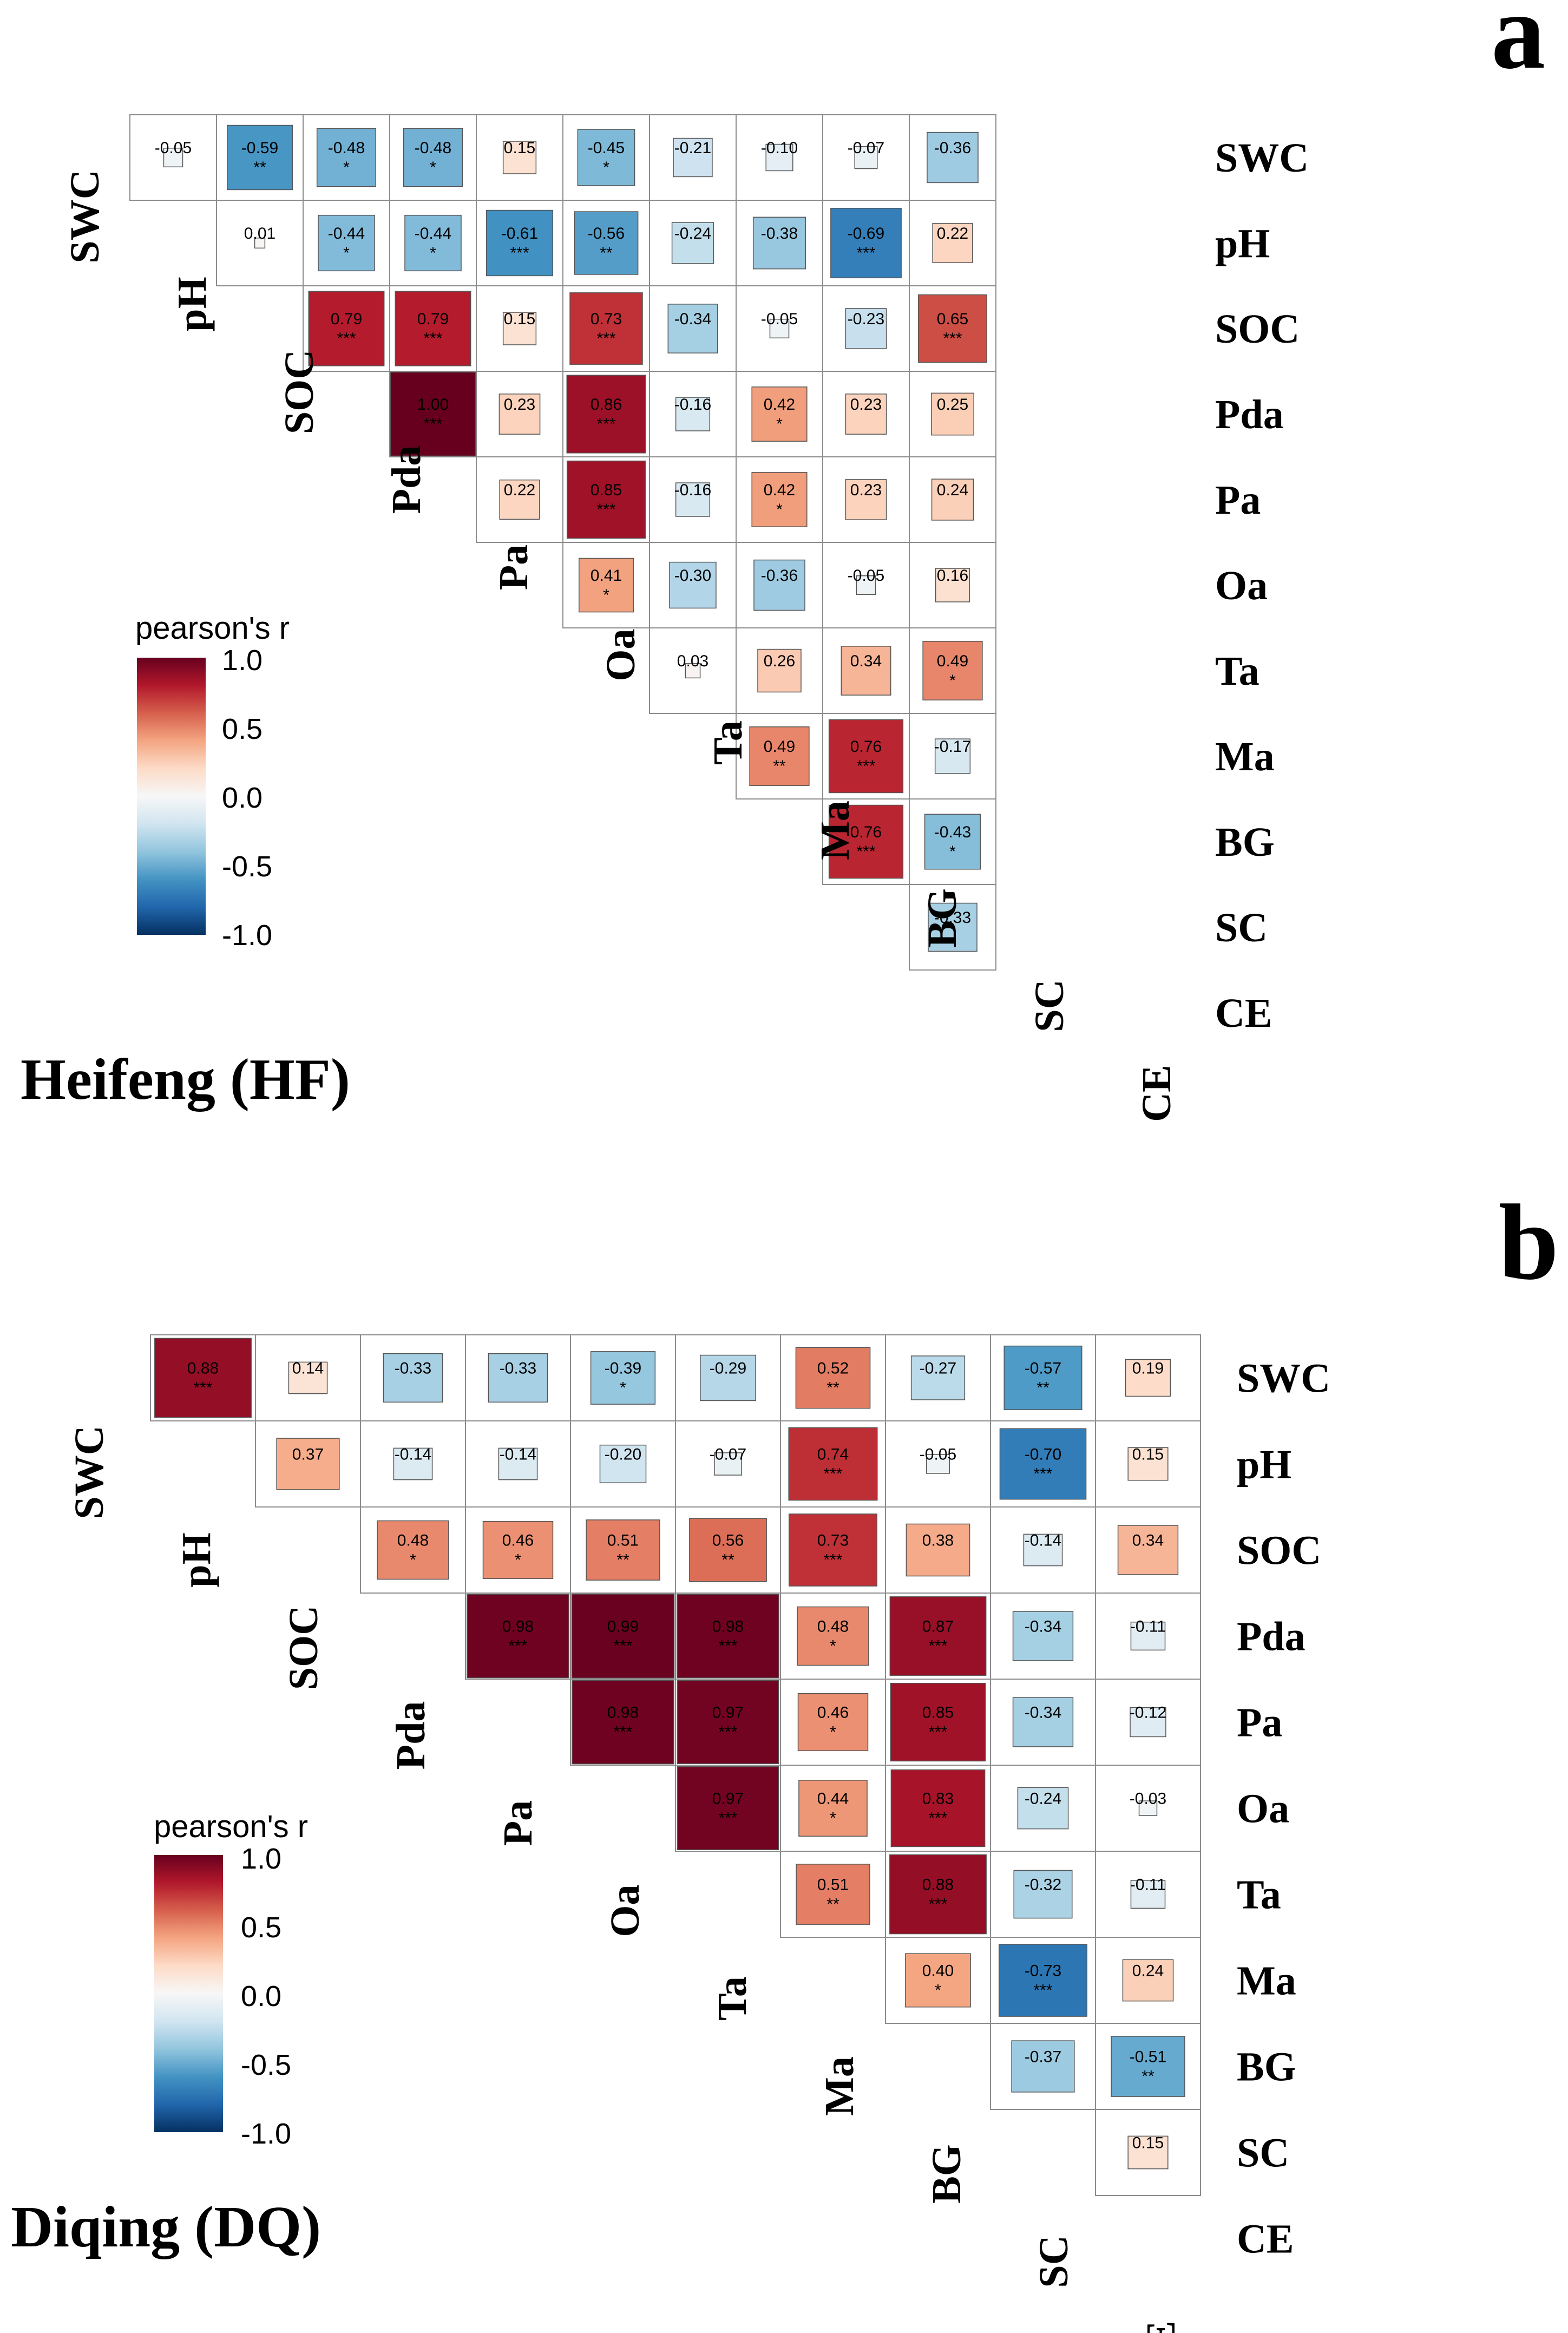 This screenshot has width=1568, height=2333. Describe the element at coordinates (938, 1894) in the screenshot. I see `correlation-cell: 0.88 ***` at that location.